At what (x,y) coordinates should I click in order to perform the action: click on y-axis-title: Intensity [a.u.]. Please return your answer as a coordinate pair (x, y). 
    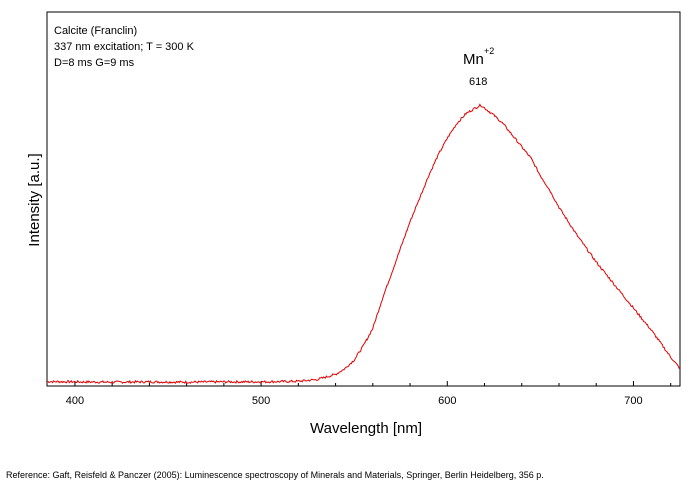
    Looking at the image, I should click on (34, 199).